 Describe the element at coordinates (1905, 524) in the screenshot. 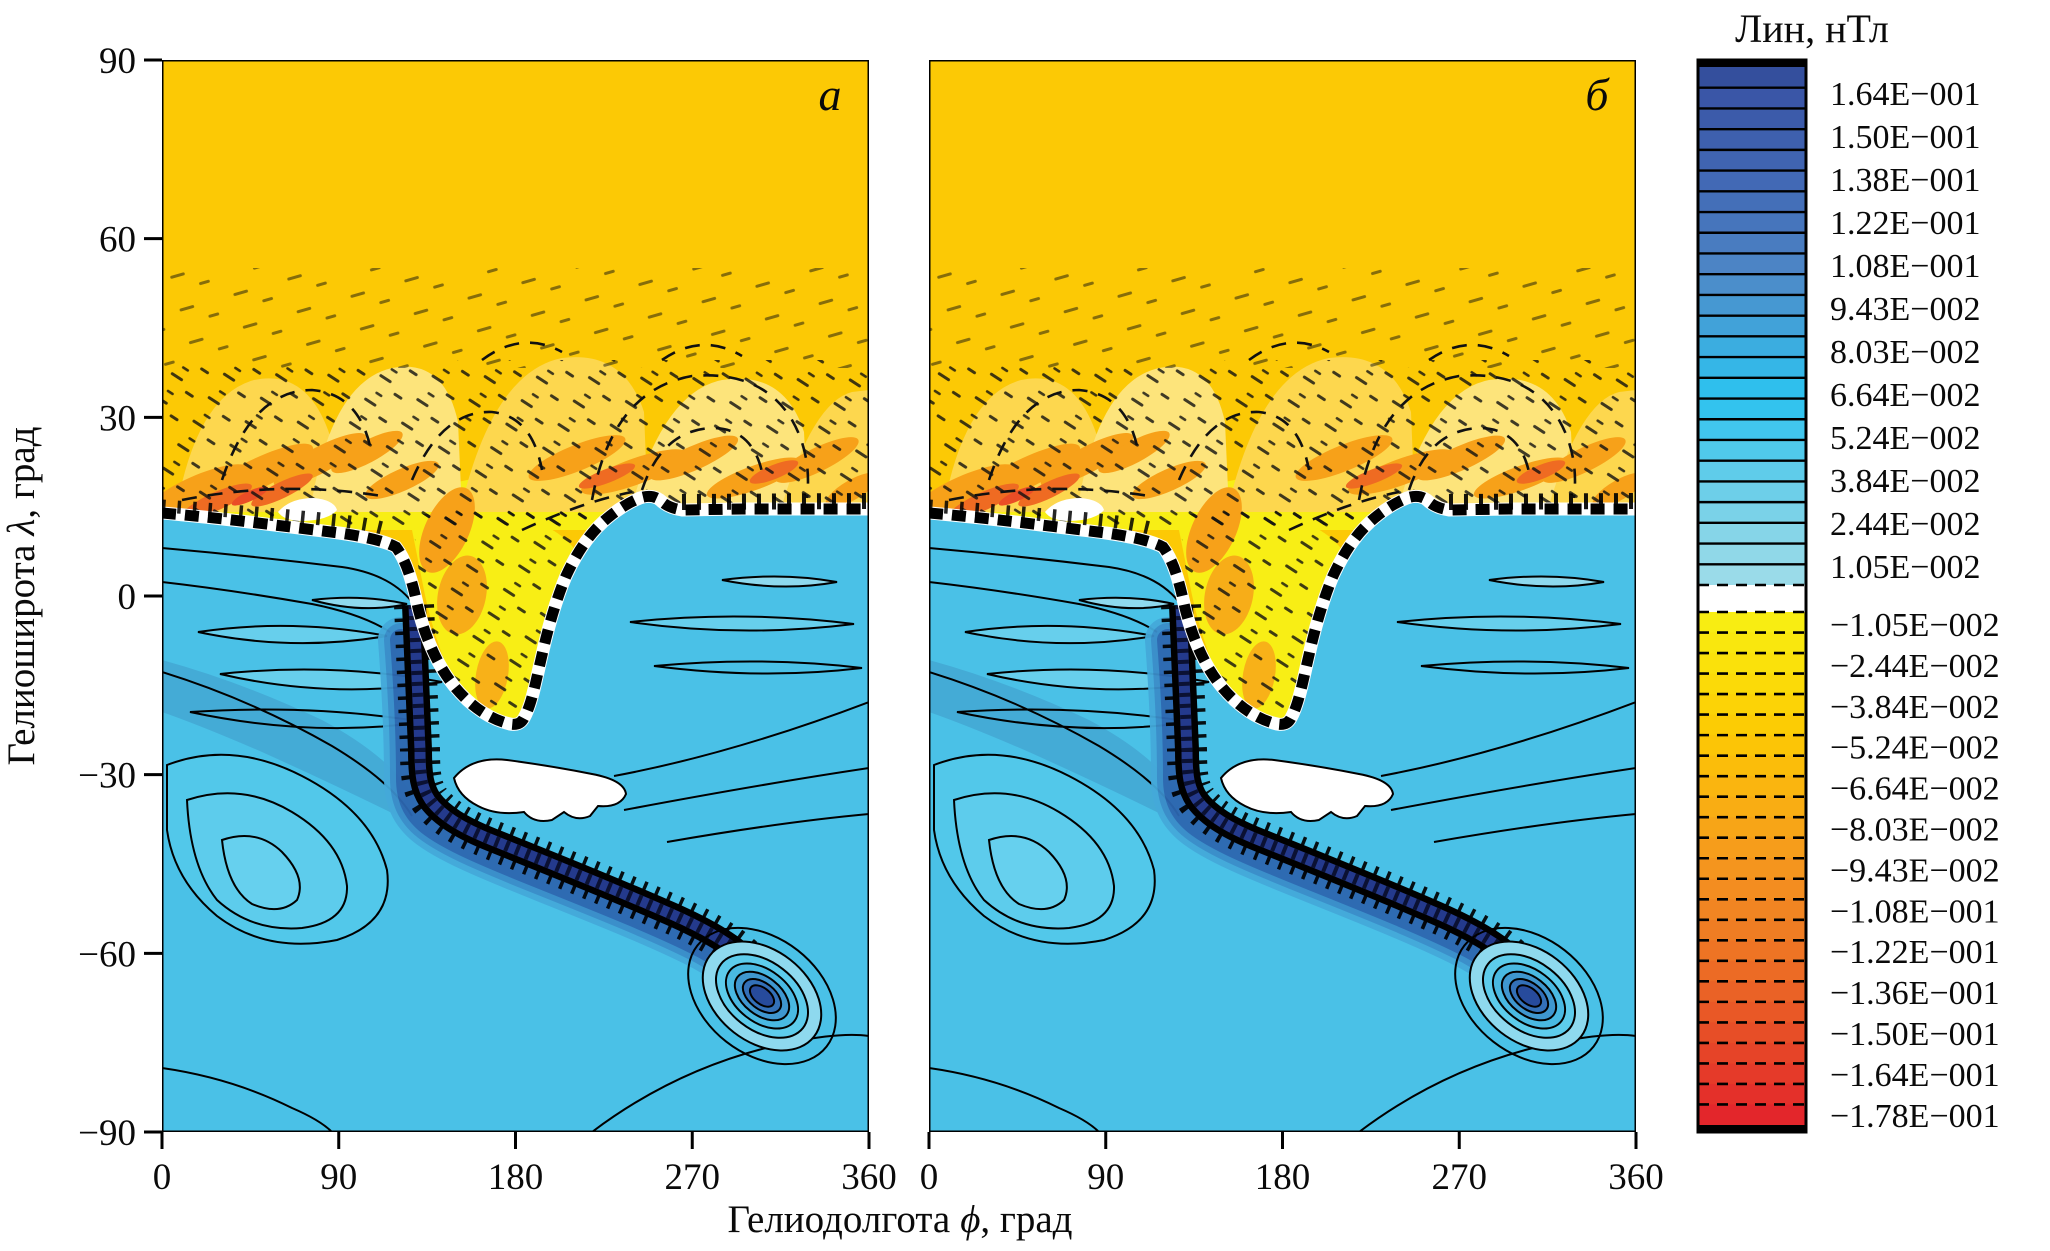

I see `colorbar-label-positive-10: 2.44E−002` at that location.